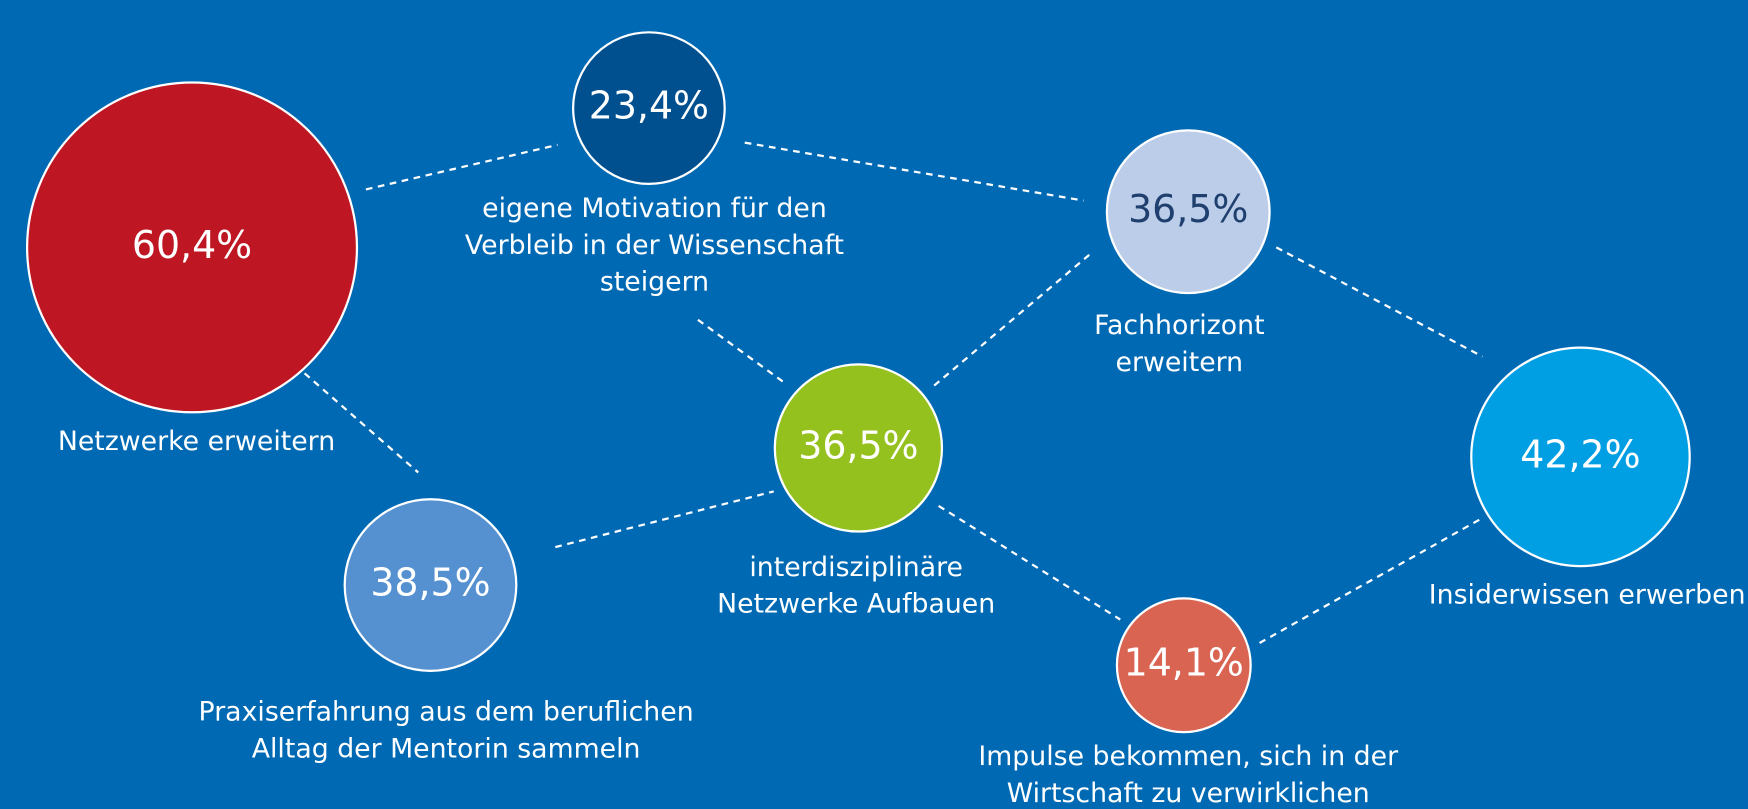  Describe the element at coordinates (856, 567) in the screenshot. I see `node-label: interdisziplinäre` at that location.